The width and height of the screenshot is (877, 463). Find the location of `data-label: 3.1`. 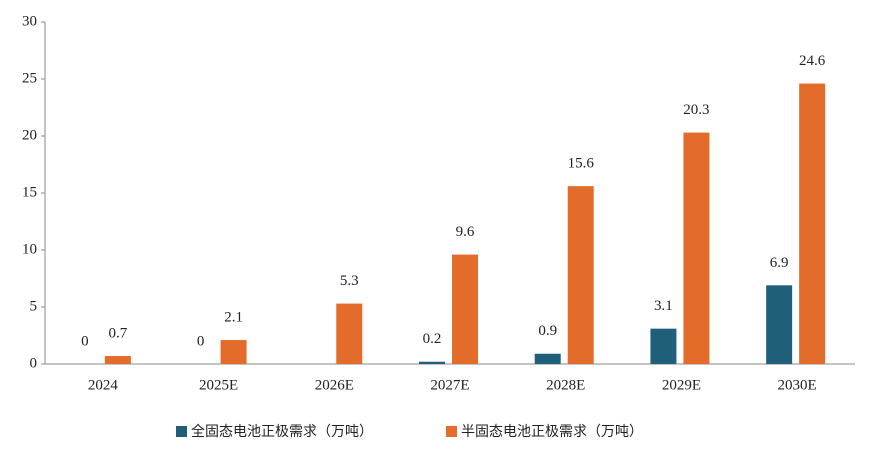

data-label: 3.1 is located at coordinates (663, 306).